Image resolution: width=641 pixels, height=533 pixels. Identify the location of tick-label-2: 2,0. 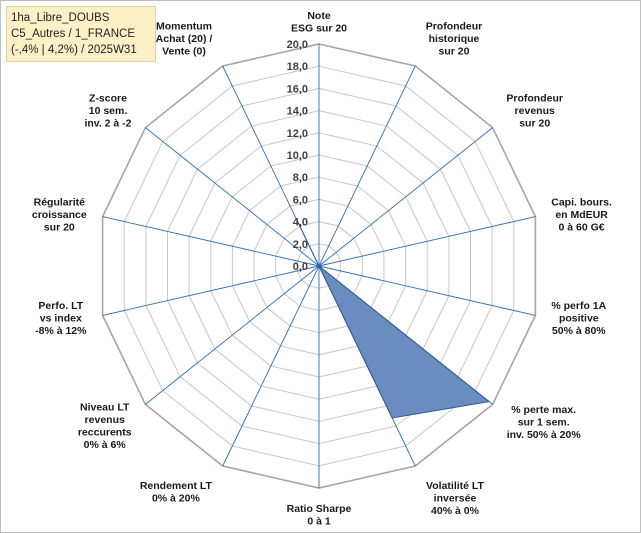
(300, 245).